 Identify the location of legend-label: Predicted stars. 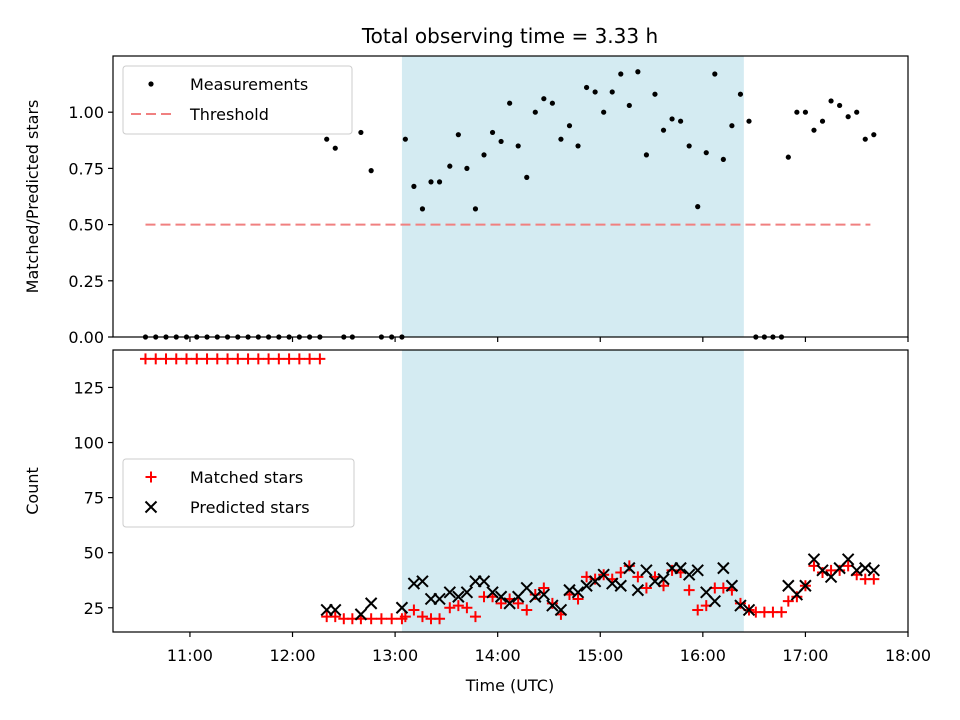
(250, 507).